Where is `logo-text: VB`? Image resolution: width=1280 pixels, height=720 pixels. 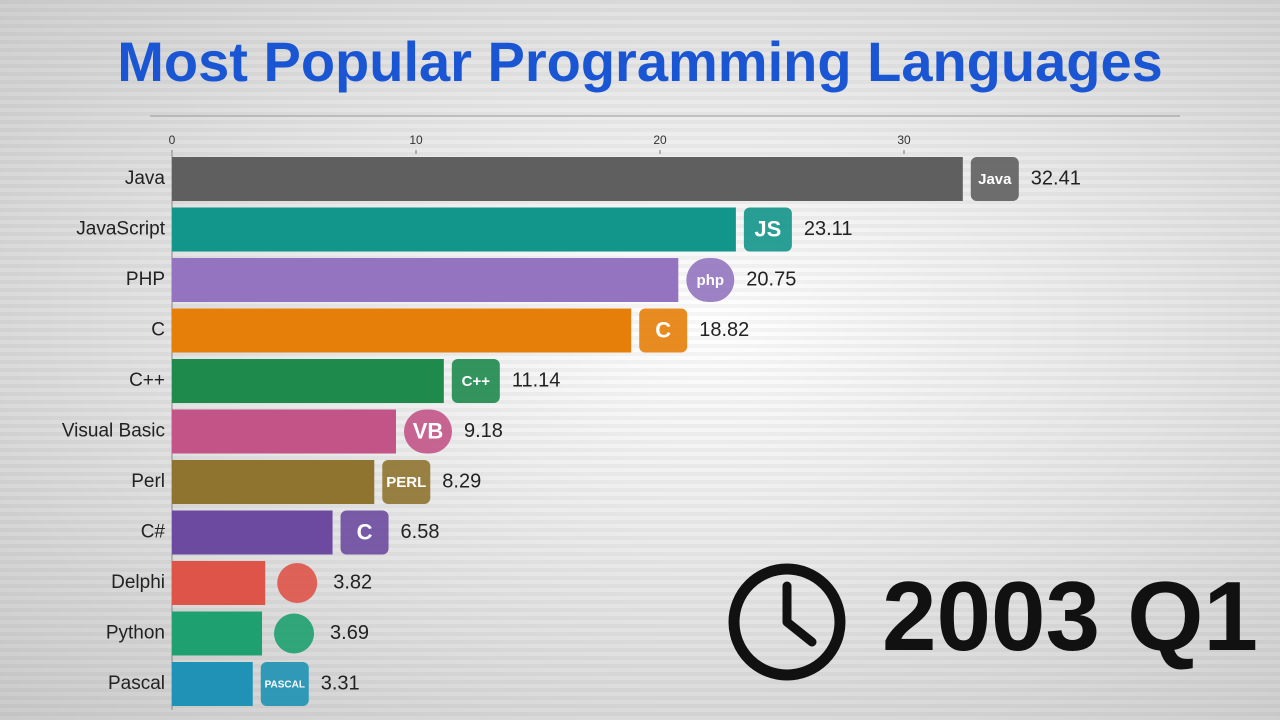 logo-text: VB is located at coordinates (428, 430).